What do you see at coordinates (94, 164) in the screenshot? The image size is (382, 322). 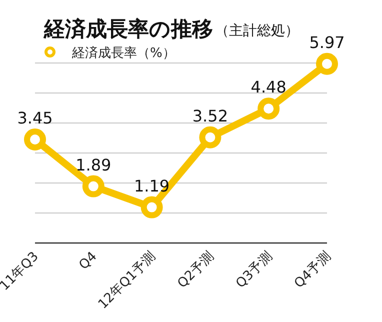 I see `data-label: 1.89` at bounding box center [94, 164].